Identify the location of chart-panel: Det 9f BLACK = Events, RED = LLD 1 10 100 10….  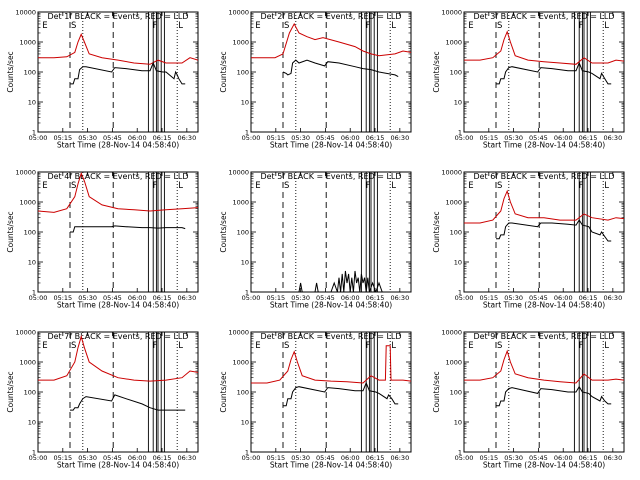
(528, 399).